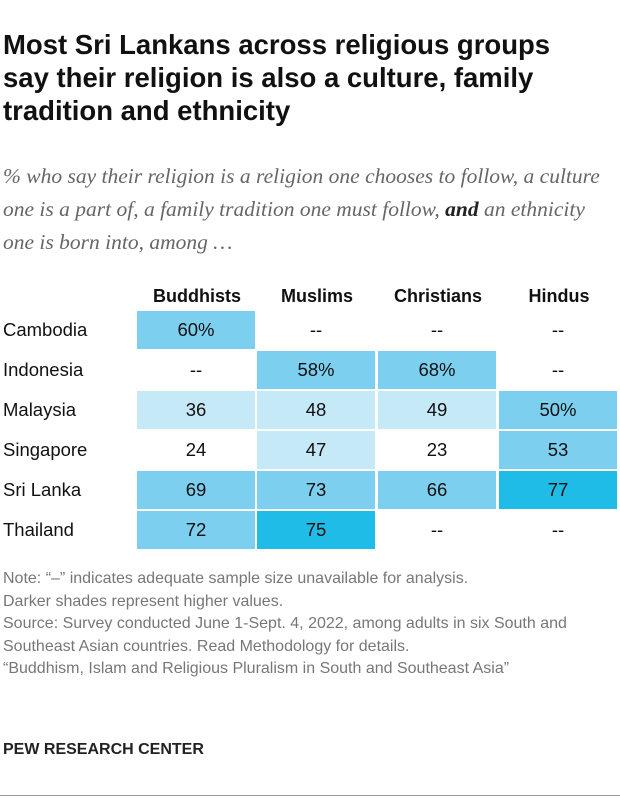 The width and height of the screenshot is (620, 800). Describe the element at coordinates (45, 329) in the screenshot. I see `row-label: Cambodia` at that location.